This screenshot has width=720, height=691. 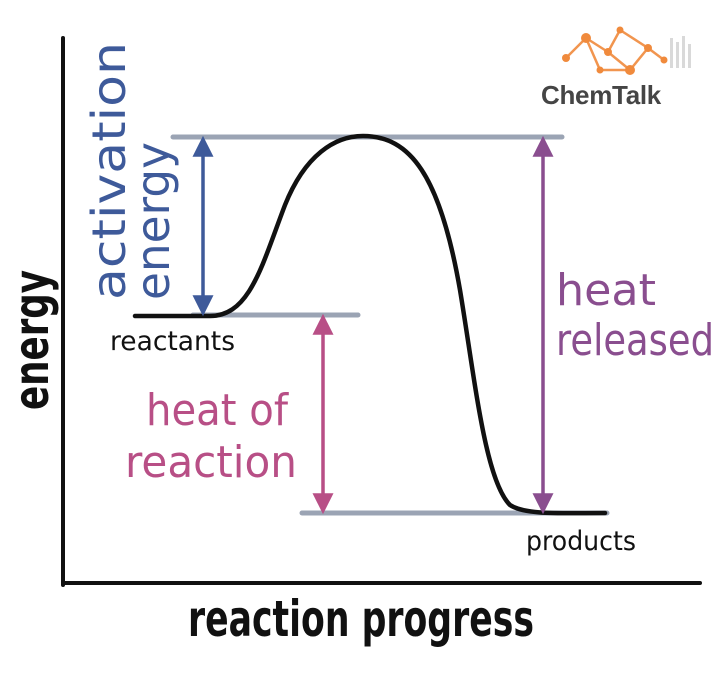 What do you see at coordinates (581, 541) in the screenshot?
I see `products-label: products` at bounding box center [581, 541].